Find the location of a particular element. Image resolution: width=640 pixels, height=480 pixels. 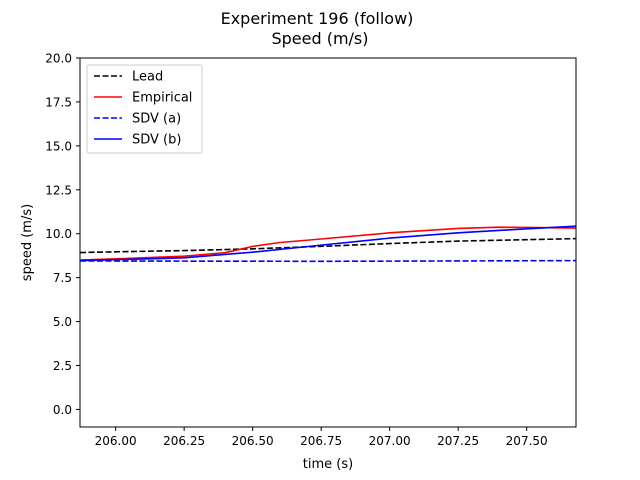

legend-label: SDV (b) is located at coordinates (156, 140).